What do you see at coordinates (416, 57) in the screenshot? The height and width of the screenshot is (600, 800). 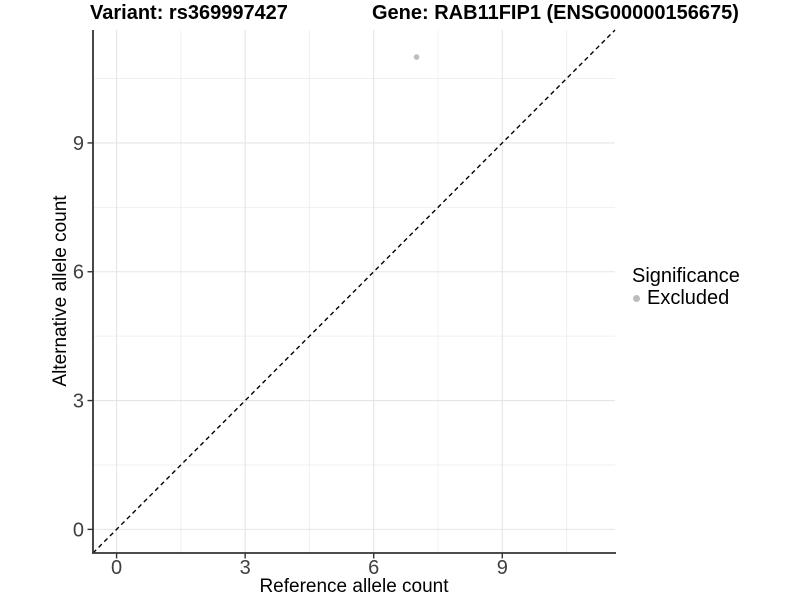 I see `data-point` at bounding box center [416, 57].